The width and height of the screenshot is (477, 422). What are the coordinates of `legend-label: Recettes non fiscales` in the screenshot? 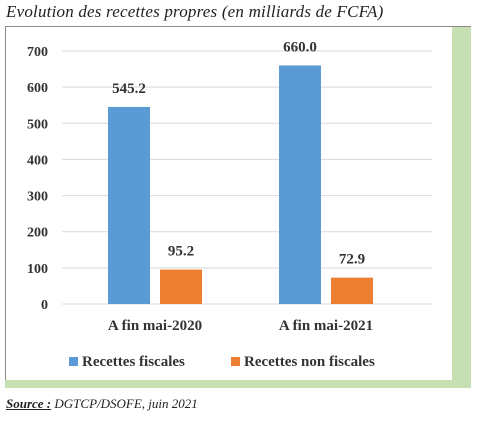 It's located at (309, 362).